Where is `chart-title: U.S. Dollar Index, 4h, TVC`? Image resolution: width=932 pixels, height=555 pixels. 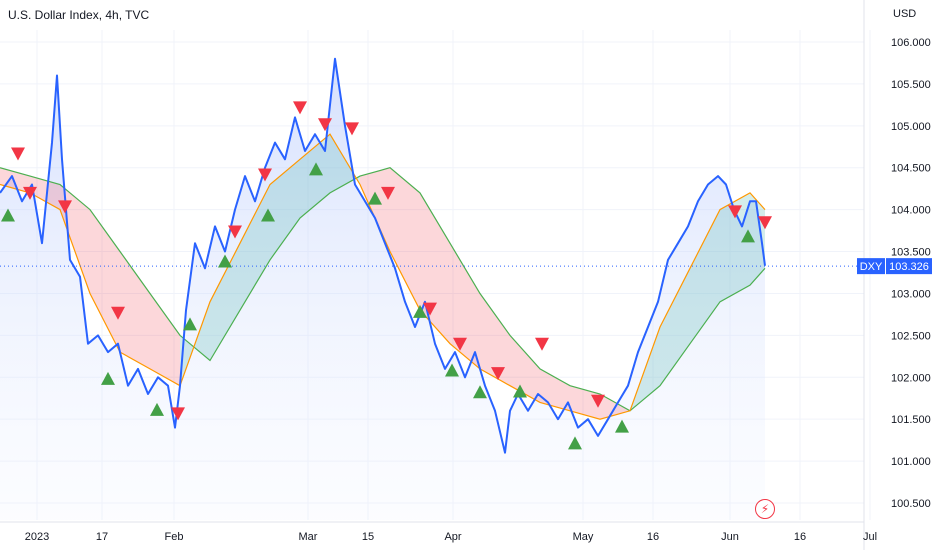
chart-title: U.S. Dollar Index, 4h, TVC is located at coordinates (79, 15).